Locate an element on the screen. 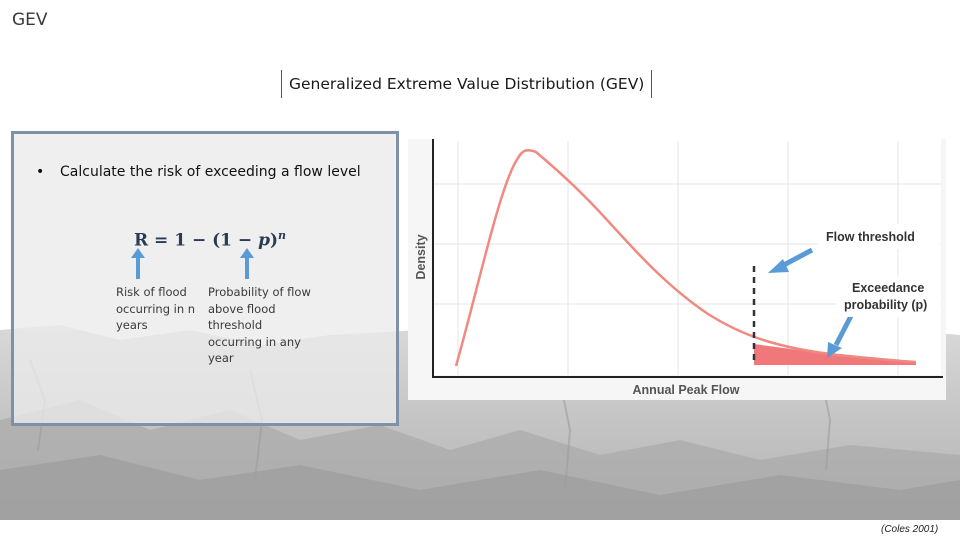 This screenshot has width=960, height=540. y-axis-label: Density is located at coordinates (421, 256).